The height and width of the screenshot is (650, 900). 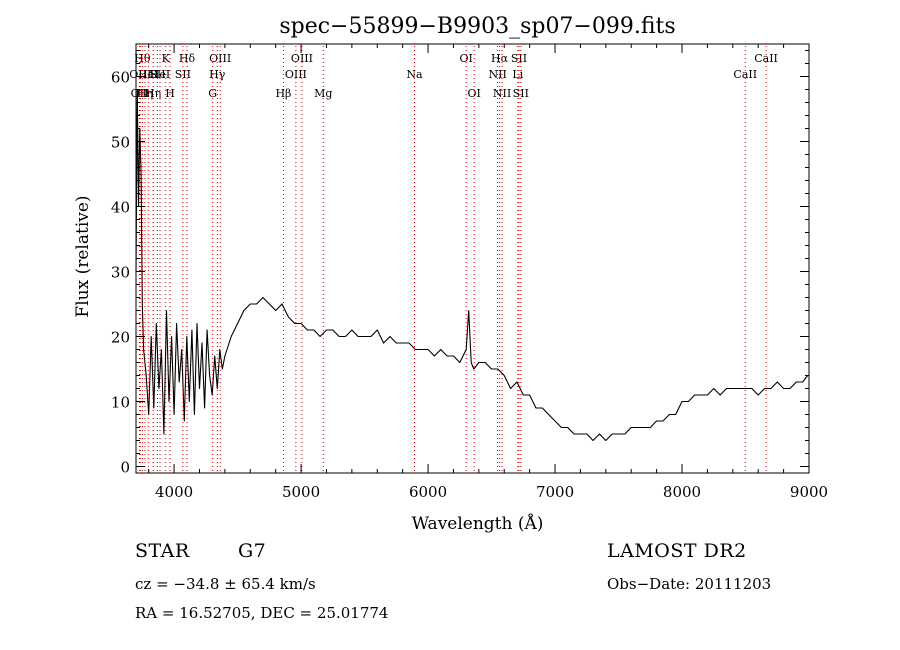 I want to click on y-axis-label: Flux (relative), so click(x=83, y=256).